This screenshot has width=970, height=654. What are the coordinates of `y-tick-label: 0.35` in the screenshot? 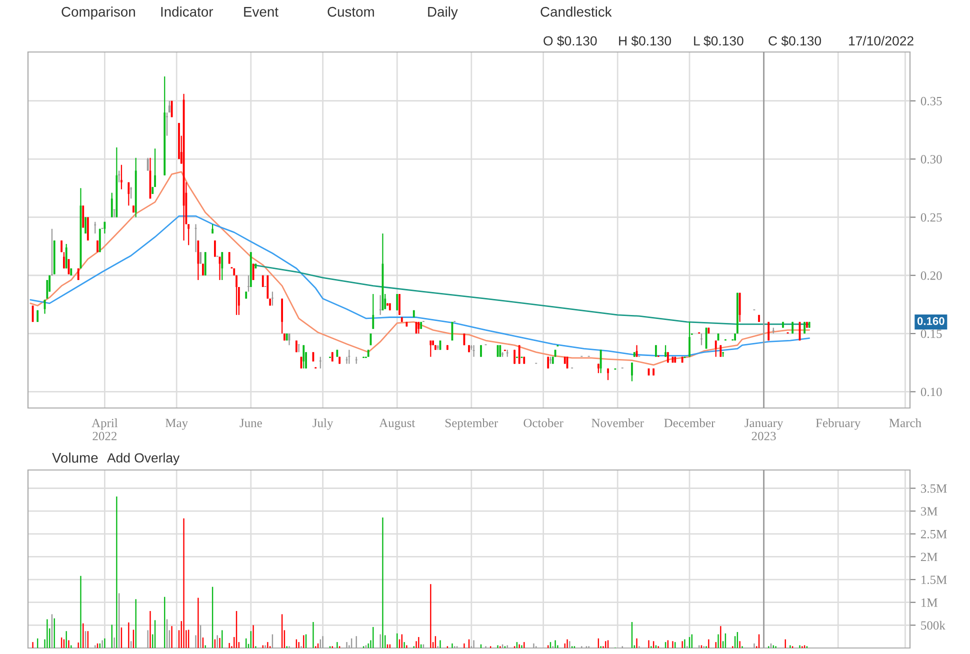 It's located at (931, 101).